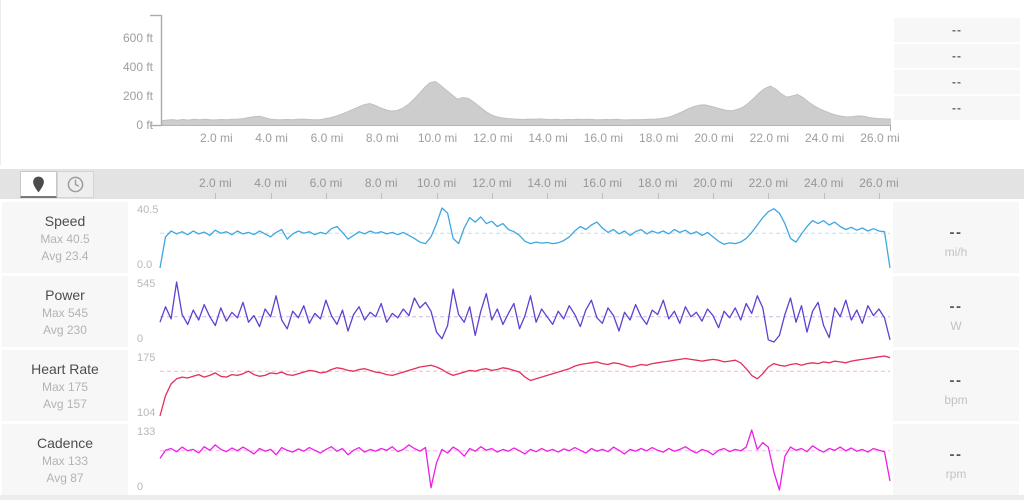 This screenshot has width=1024, height=500. I want to click on toolbar-x-tick-label: 14.0 mi, so click(547, 183).